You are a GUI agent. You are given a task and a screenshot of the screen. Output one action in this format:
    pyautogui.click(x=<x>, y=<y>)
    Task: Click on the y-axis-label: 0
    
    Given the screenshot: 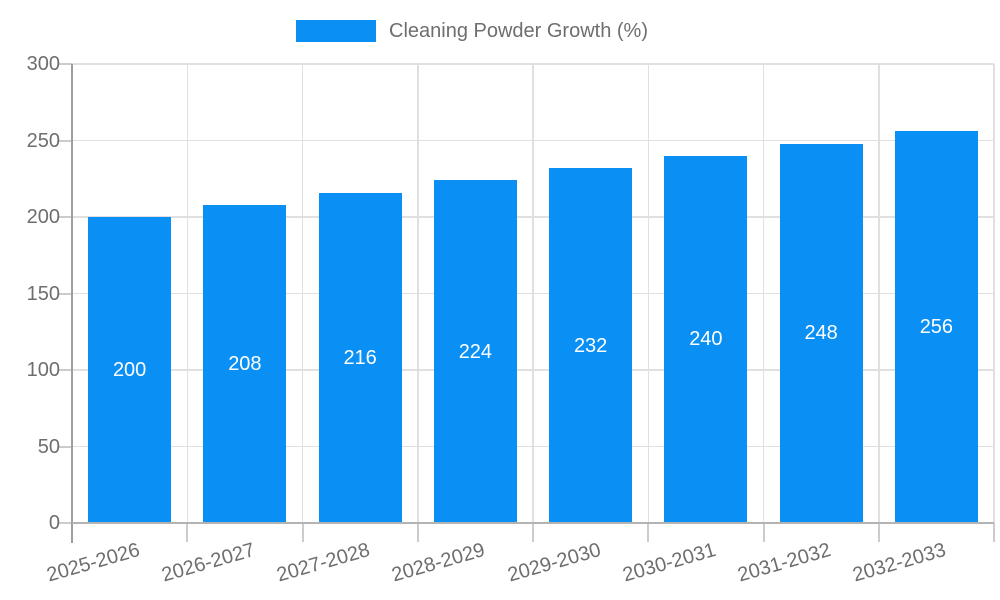 What is the action you would take?
    pyautogui.click(x=54, y=523)
    